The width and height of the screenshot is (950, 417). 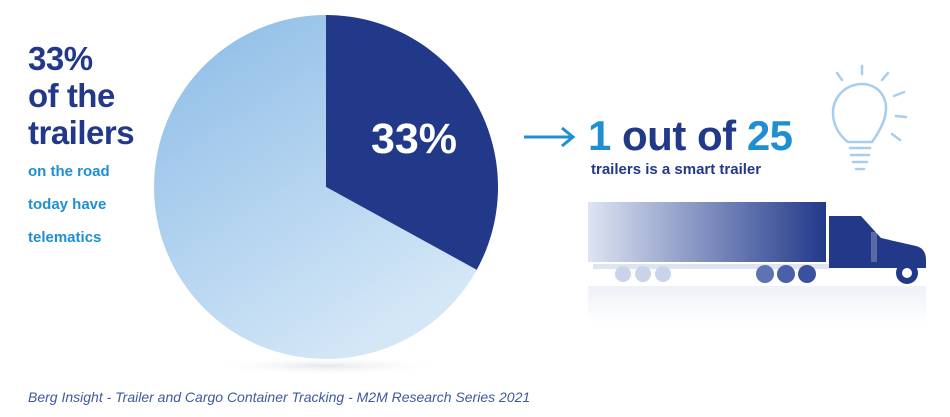 I want to click on detail-line-3: telematics, so click(x=65, y=237).